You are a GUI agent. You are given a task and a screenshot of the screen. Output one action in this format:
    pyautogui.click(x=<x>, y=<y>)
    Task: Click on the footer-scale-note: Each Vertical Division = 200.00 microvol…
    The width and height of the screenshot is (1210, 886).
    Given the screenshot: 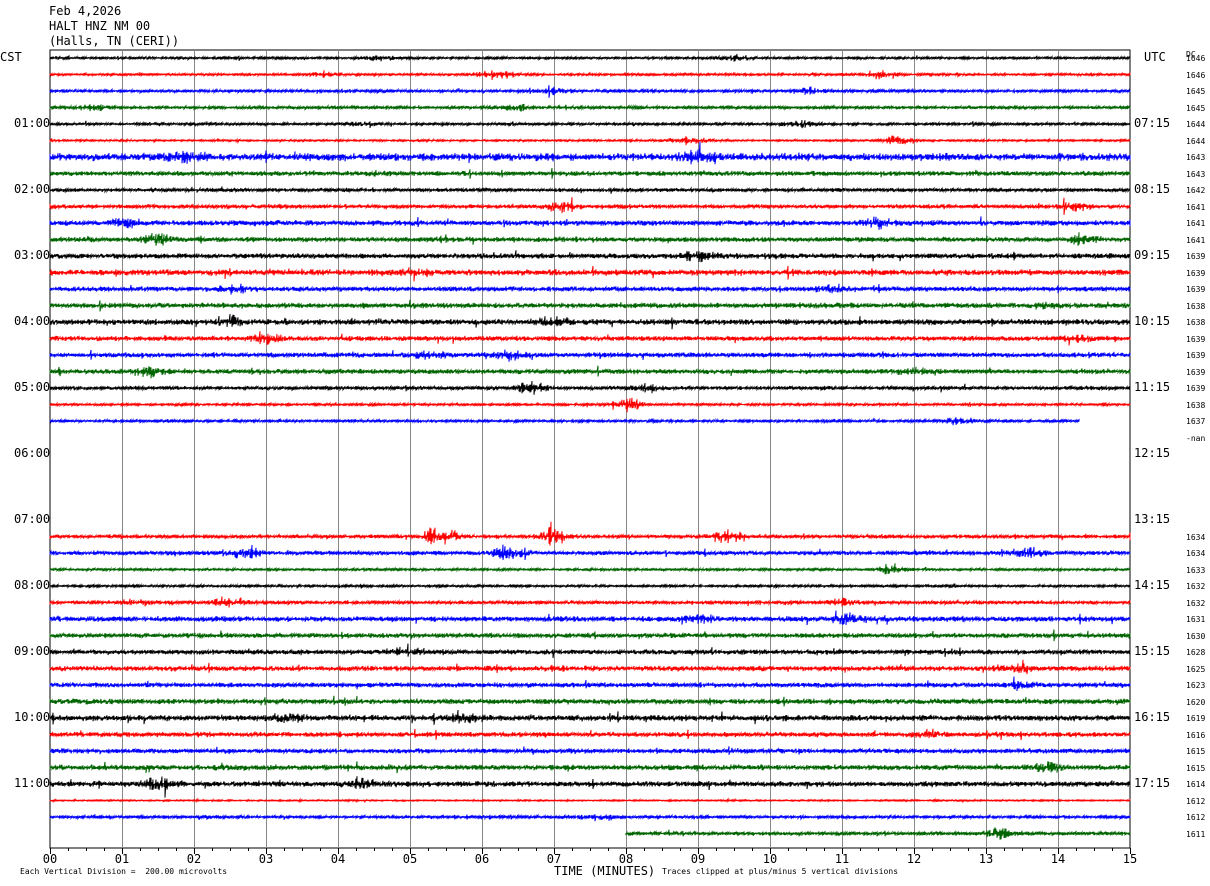 What is the action you would take?
    pyautogui.click(x=124, y=871)
    